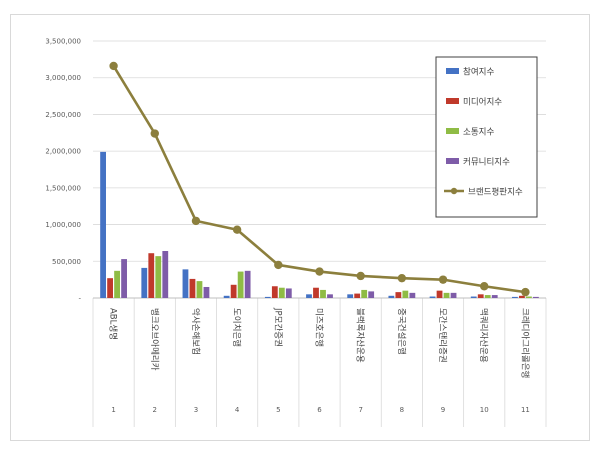 The height and width of the screenshot is (450, 600). I want to click on y-tick-label: -, so click(79, 299).